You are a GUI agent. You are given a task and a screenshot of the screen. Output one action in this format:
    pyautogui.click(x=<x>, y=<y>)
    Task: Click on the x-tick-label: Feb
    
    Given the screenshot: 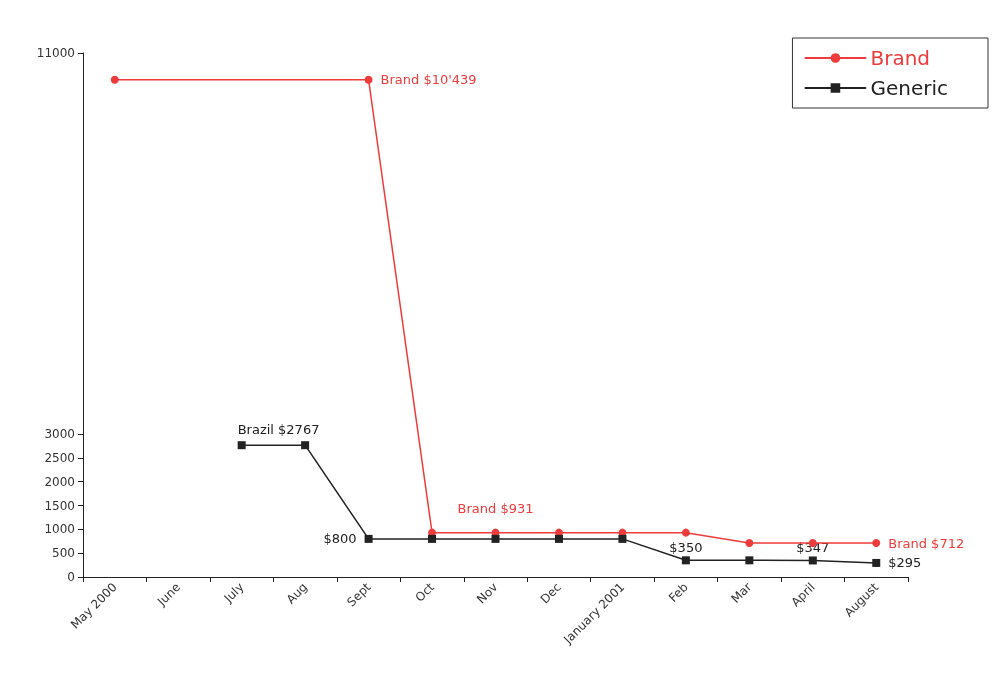 What is the action you would take?
    pyautogui.click(x=678, y=592)
    